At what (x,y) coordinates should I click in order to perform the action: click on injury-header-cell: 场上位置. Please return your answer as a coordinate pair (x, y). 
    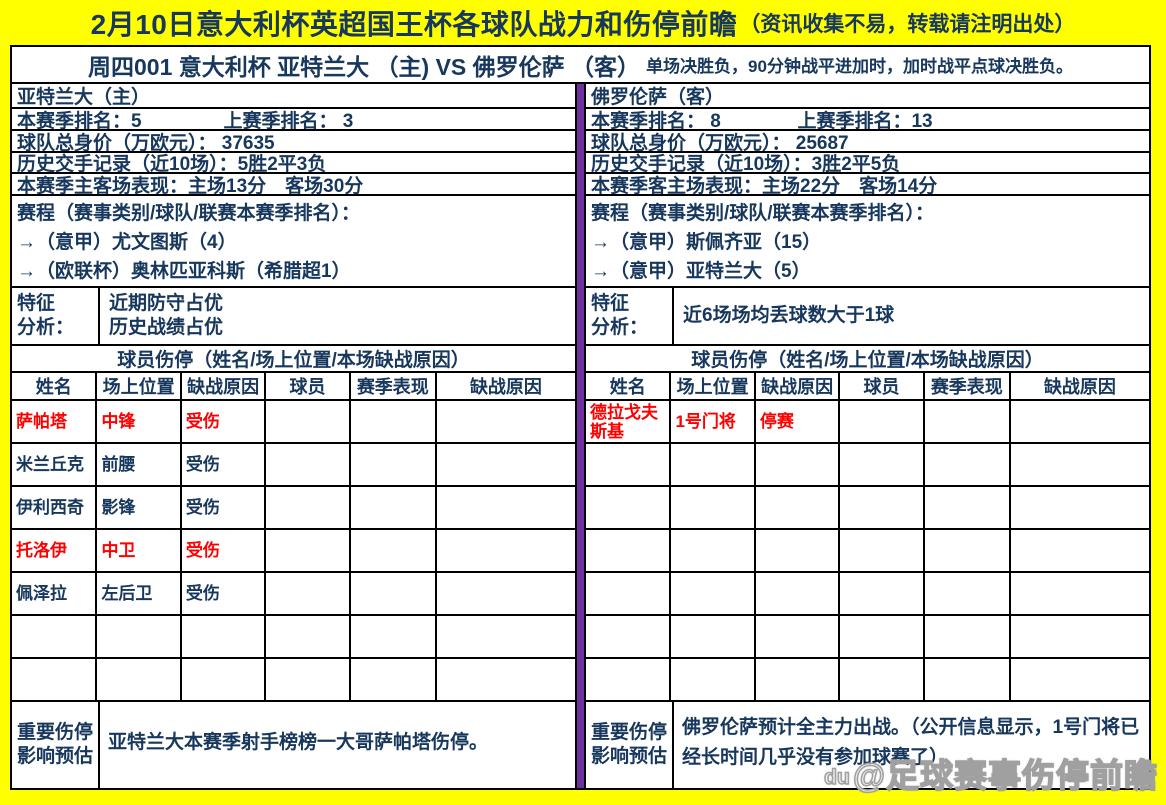
    Looking at the image, I should click on (712, 387).